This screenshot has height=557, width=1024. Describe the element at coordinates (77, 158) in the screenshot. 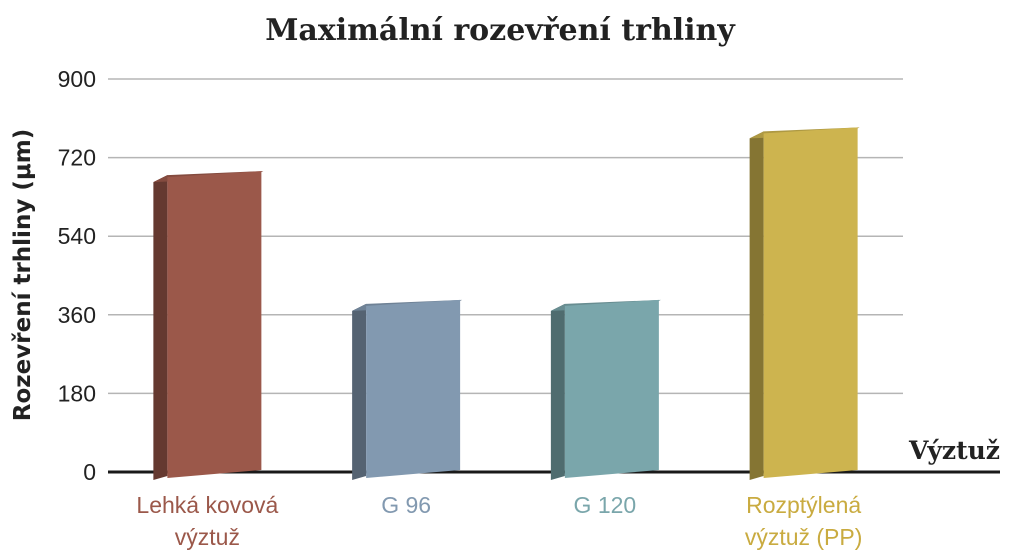

I see `y-tick-label: 720` at that location.